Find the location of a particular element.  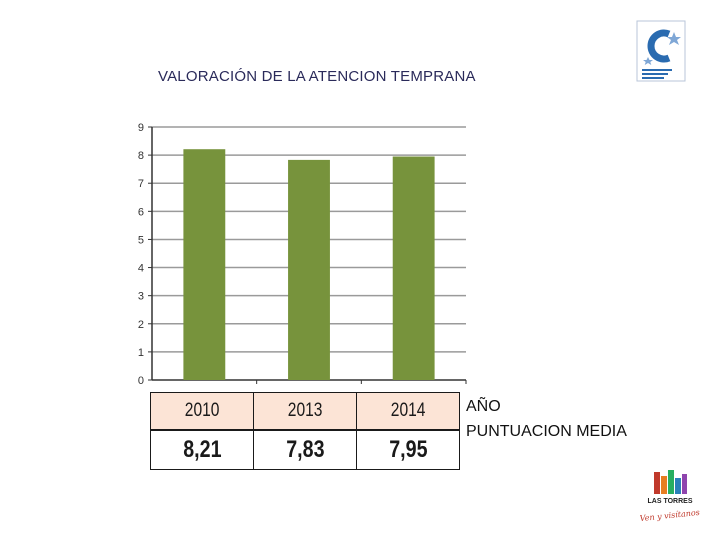

bar-2010 is located at coordinates (204, 264).